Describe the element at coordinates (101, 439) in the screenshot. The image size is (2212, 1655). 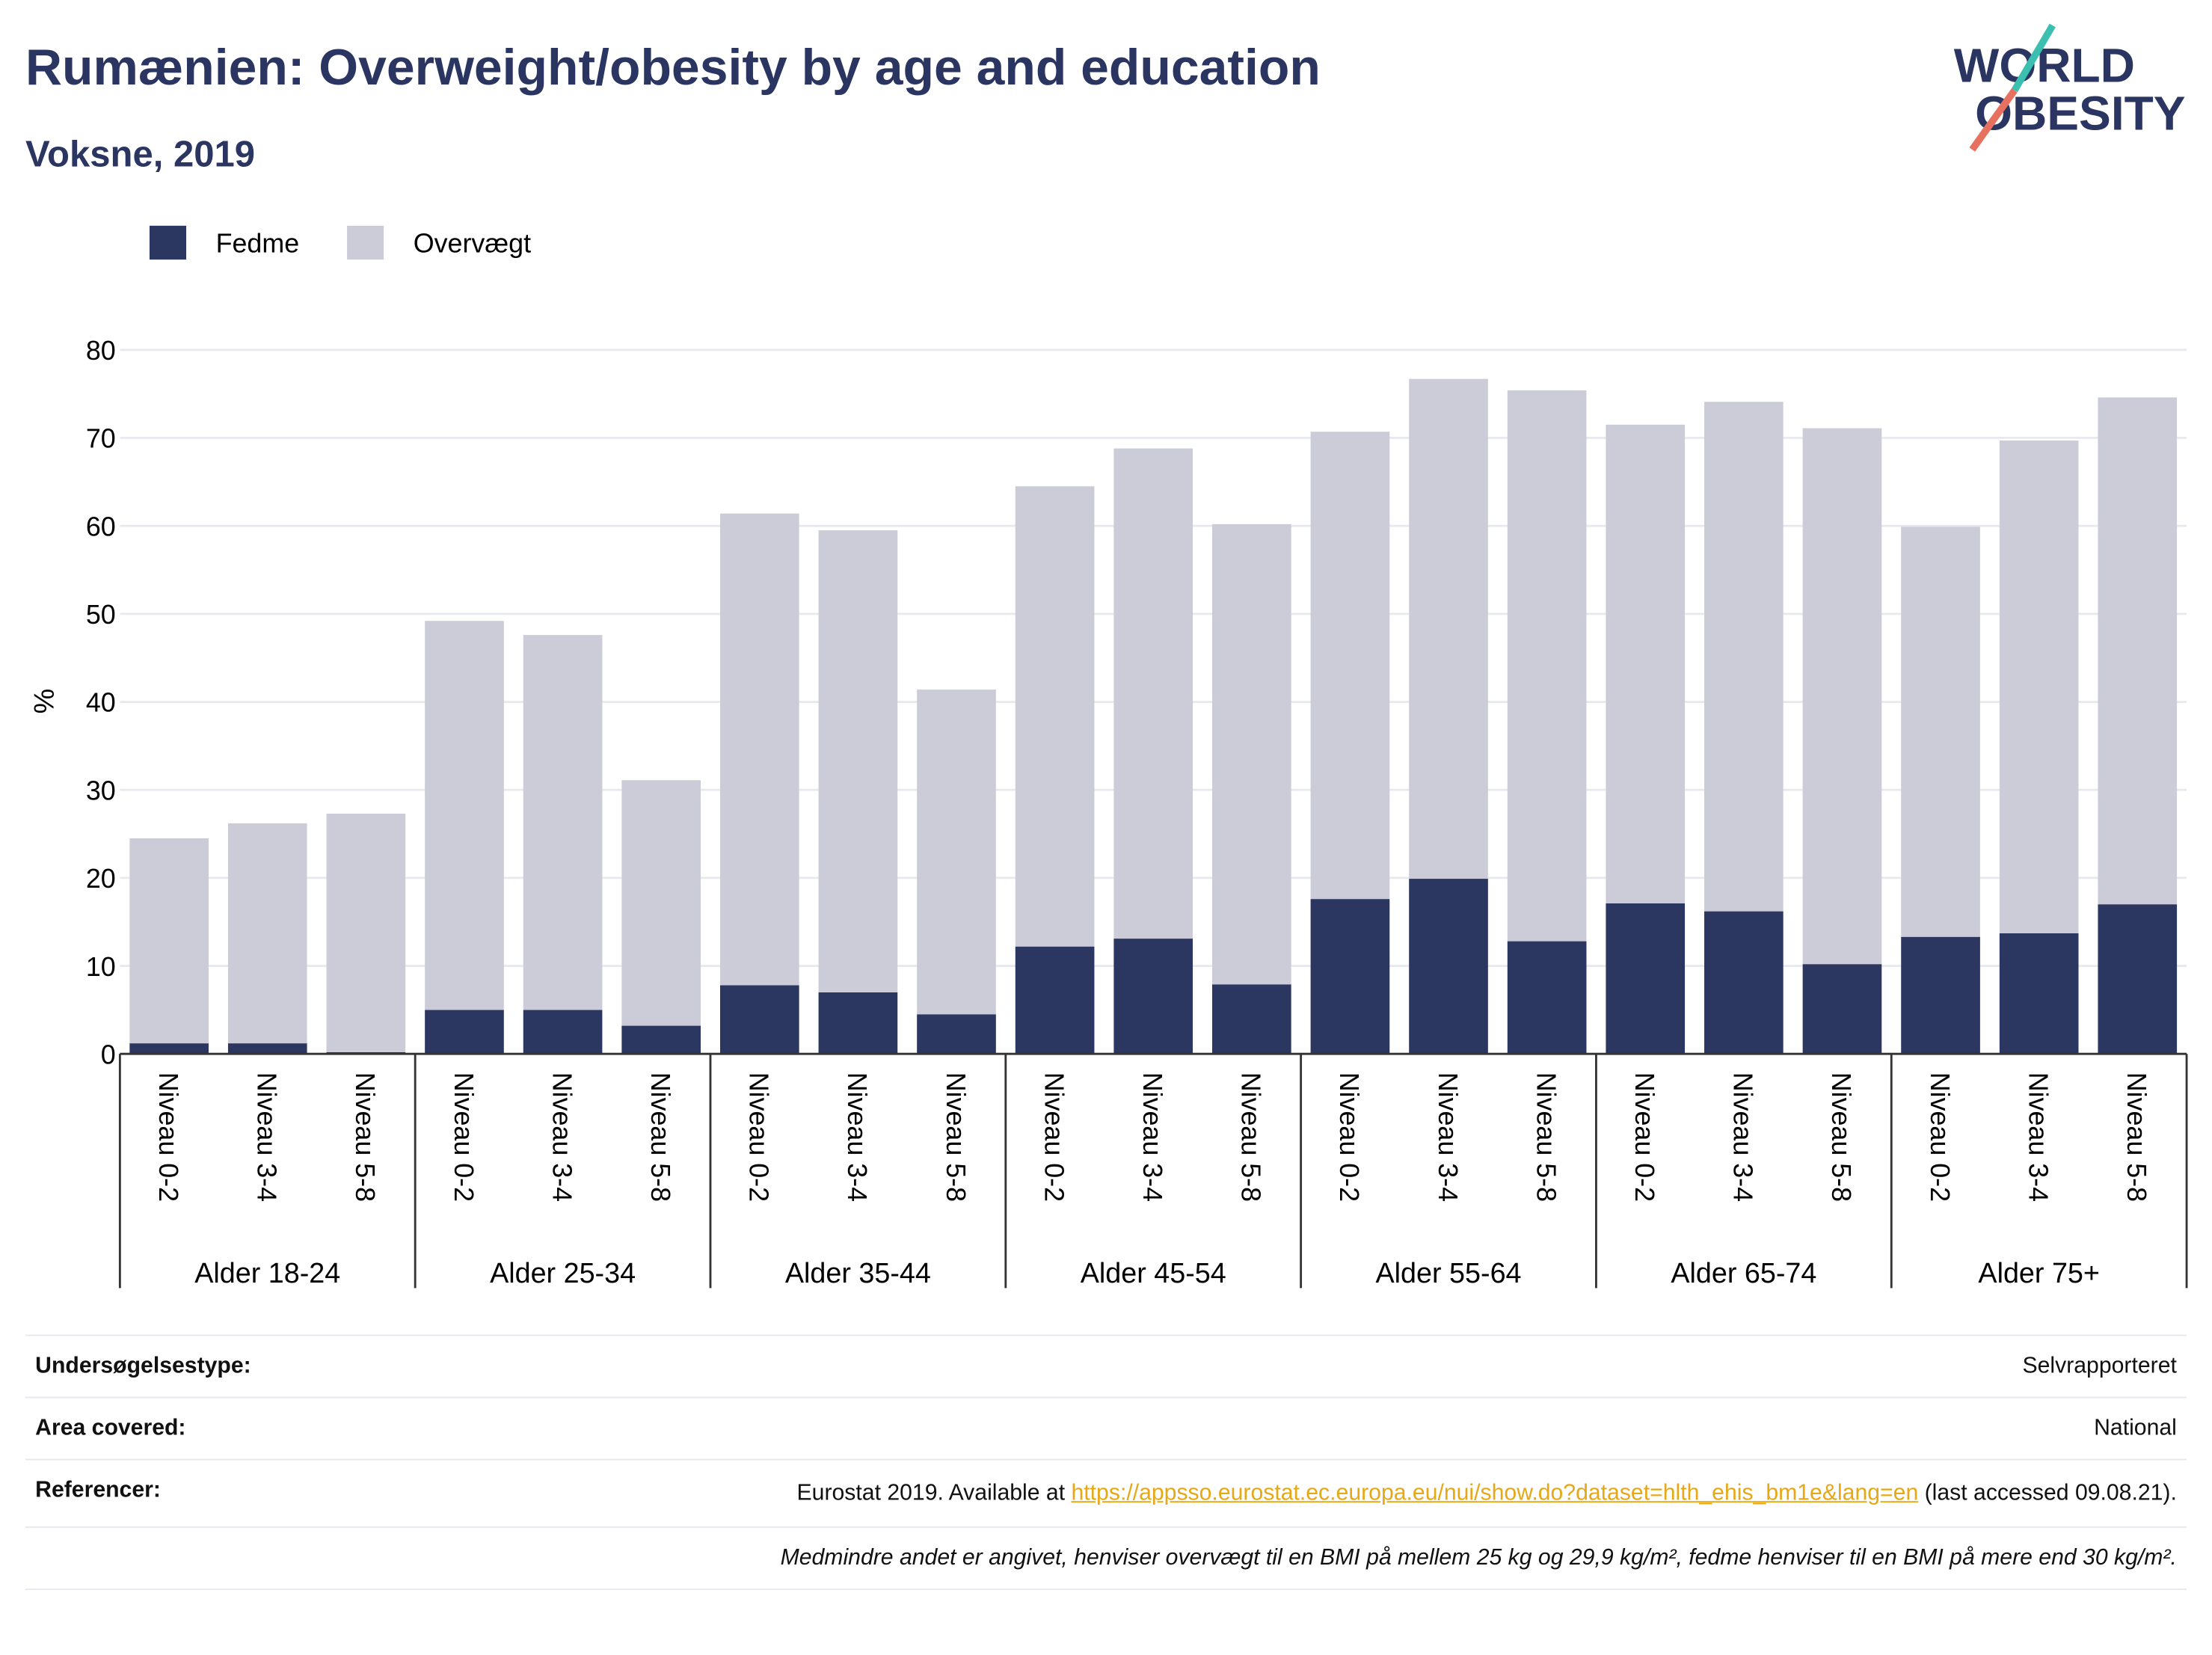
I see `y-tick-label: 70` at that location.